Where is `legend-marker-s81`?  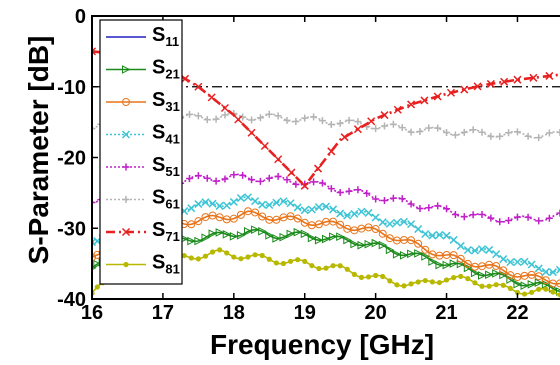
legend-marker-s81 is located at coordinates (126, 264).